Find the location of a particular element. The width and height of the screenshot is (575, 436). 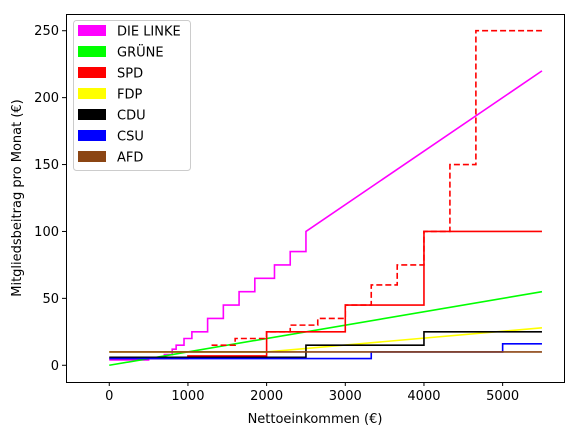

x-axis-label: Nettoeinkommen (€) is located at coordinates (315, 419).